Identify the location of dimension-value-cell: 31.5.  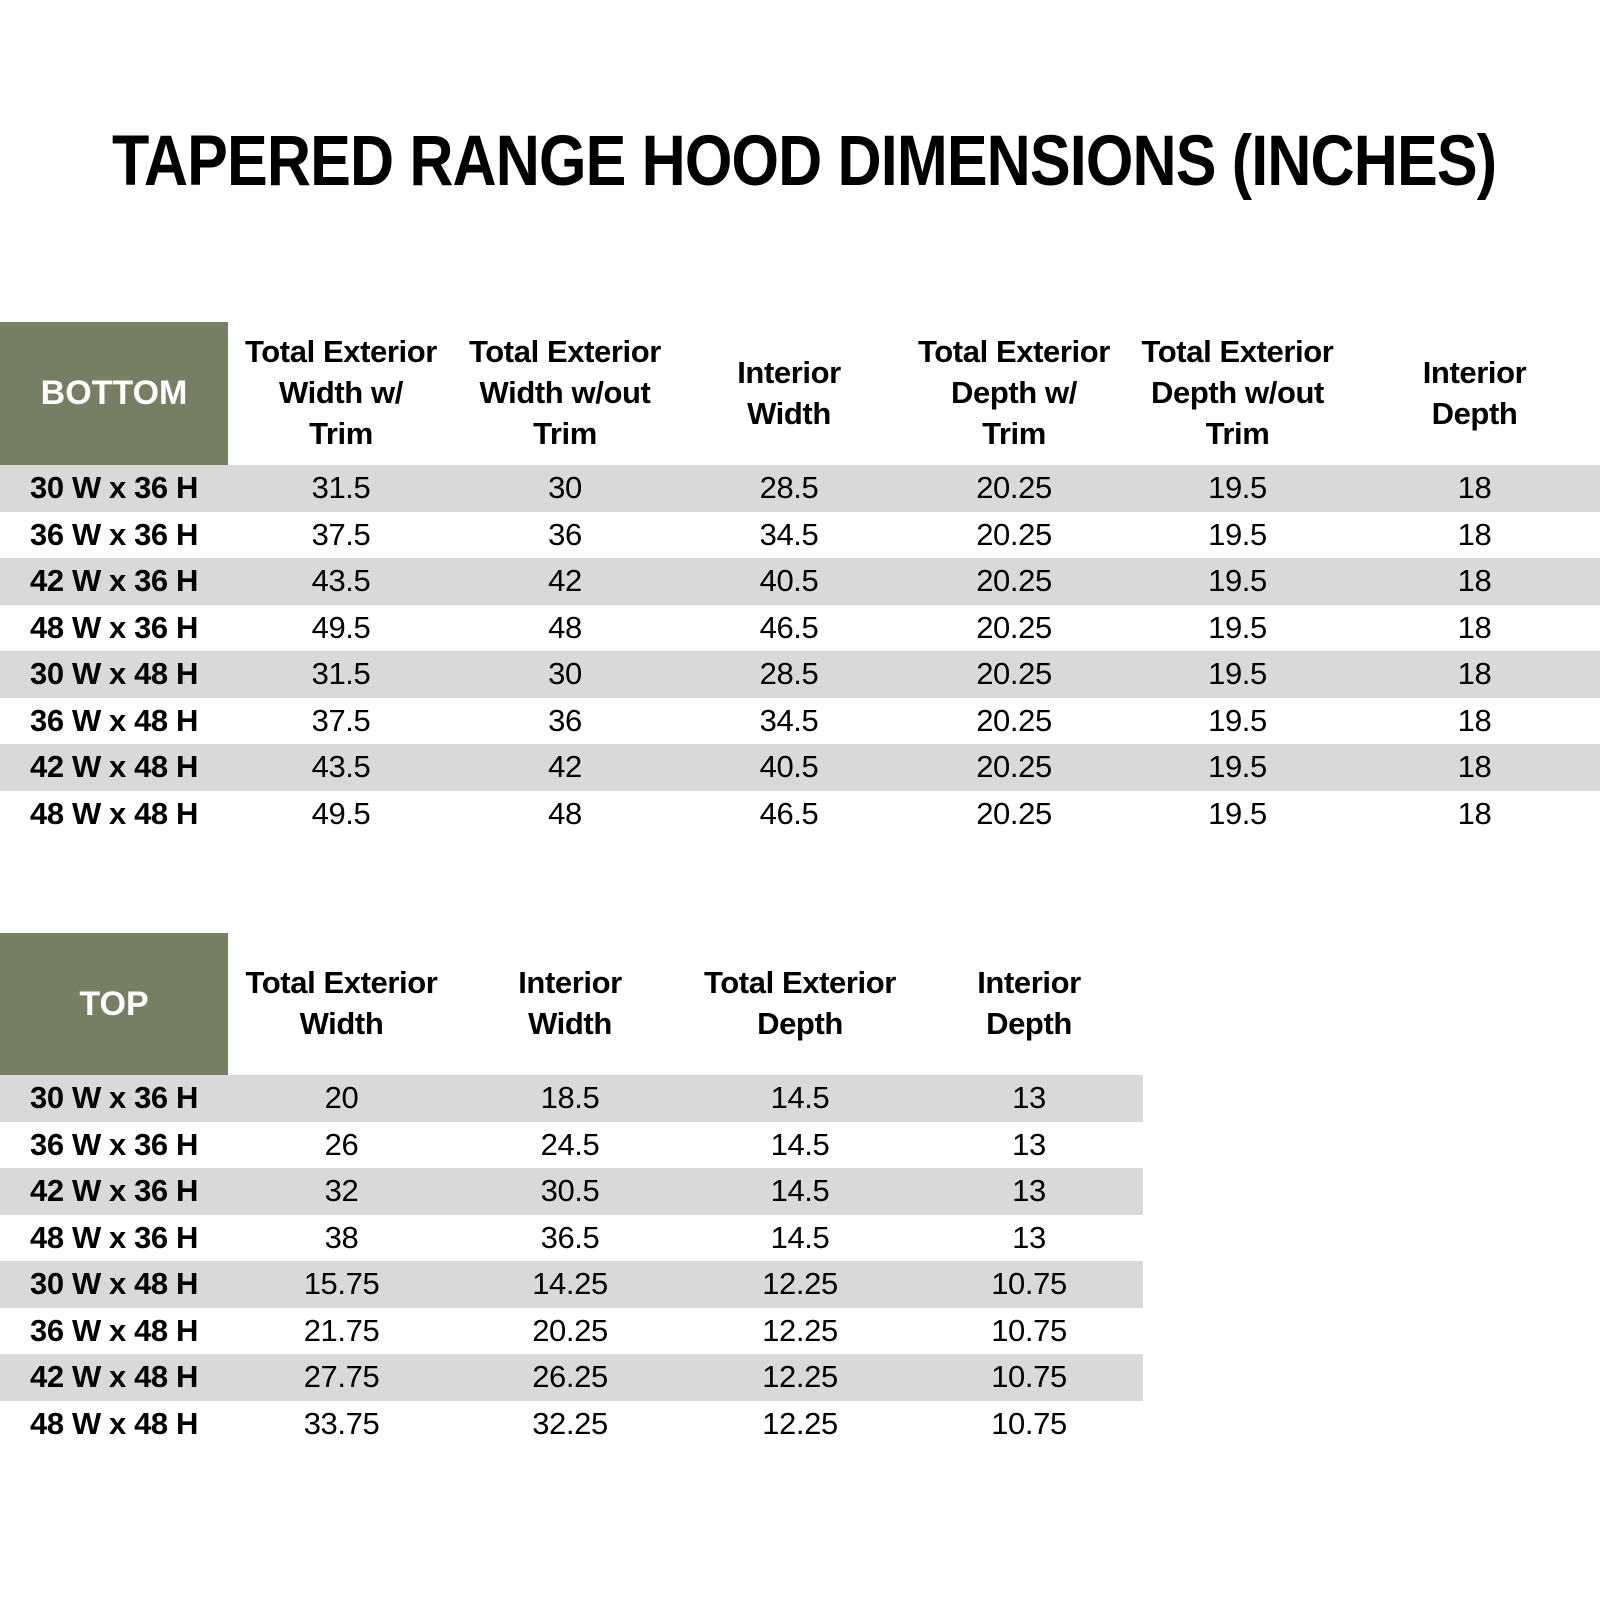
(341, 488).